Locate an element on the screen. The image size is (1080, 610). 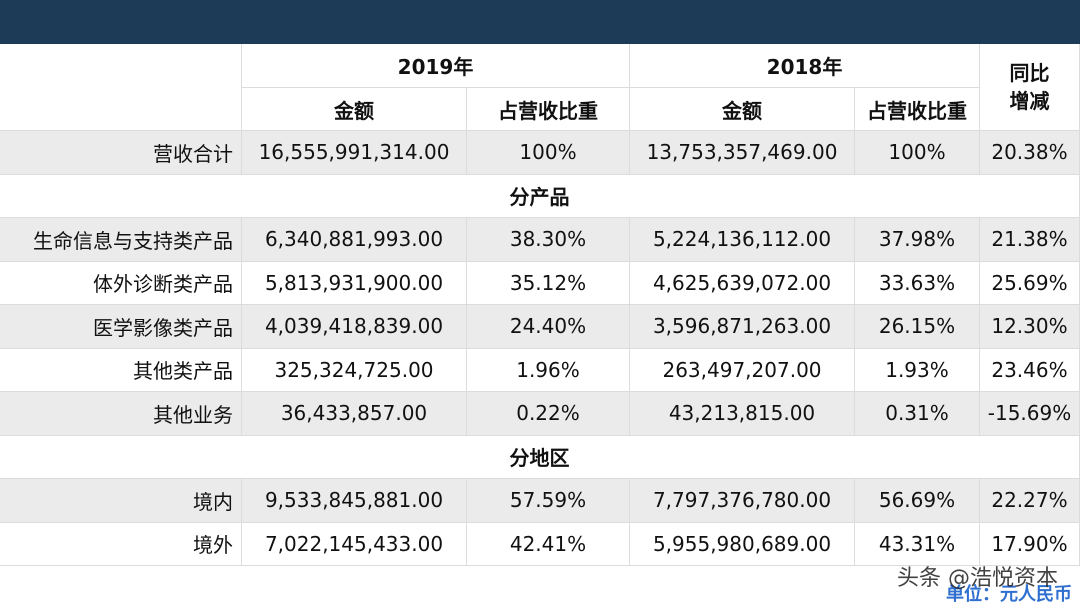
cell: 4,039,418,839.00 is located at coordinates (354, 327).